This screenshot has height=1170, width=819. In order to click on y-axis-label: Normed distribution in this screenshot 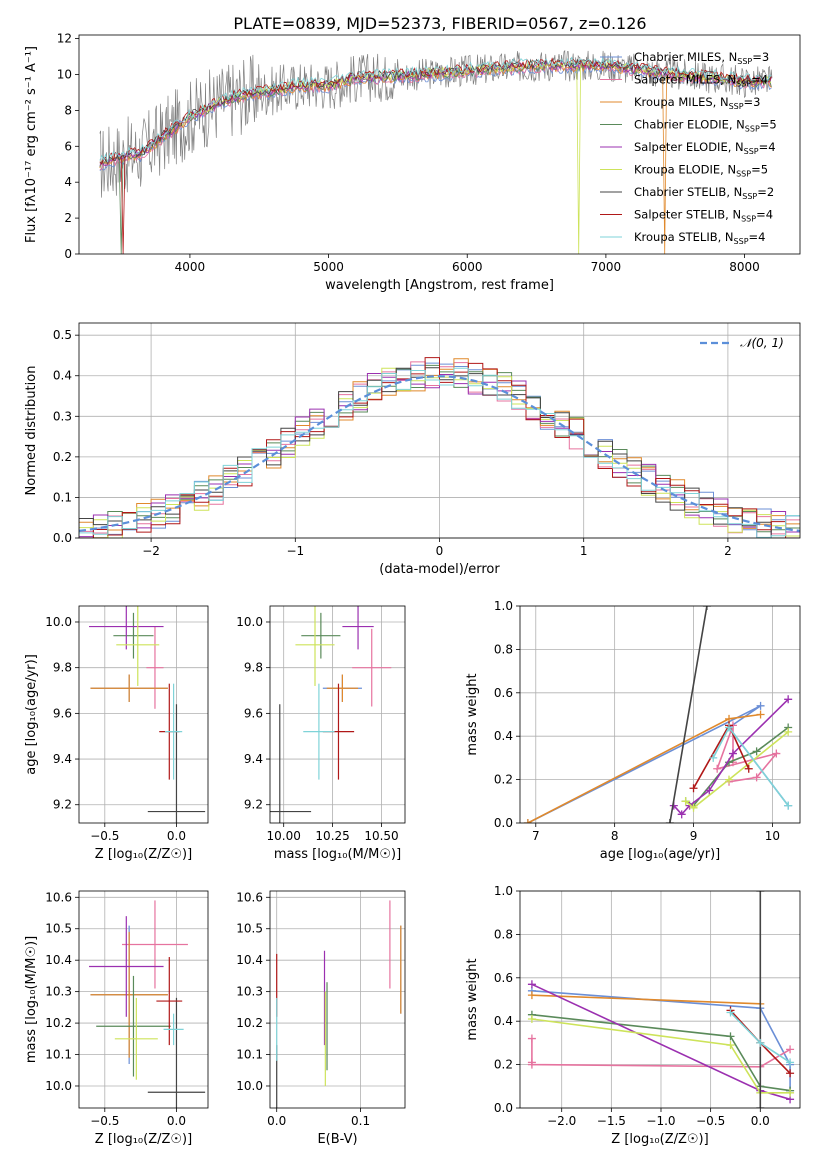, I will do `click(31, 431)`.